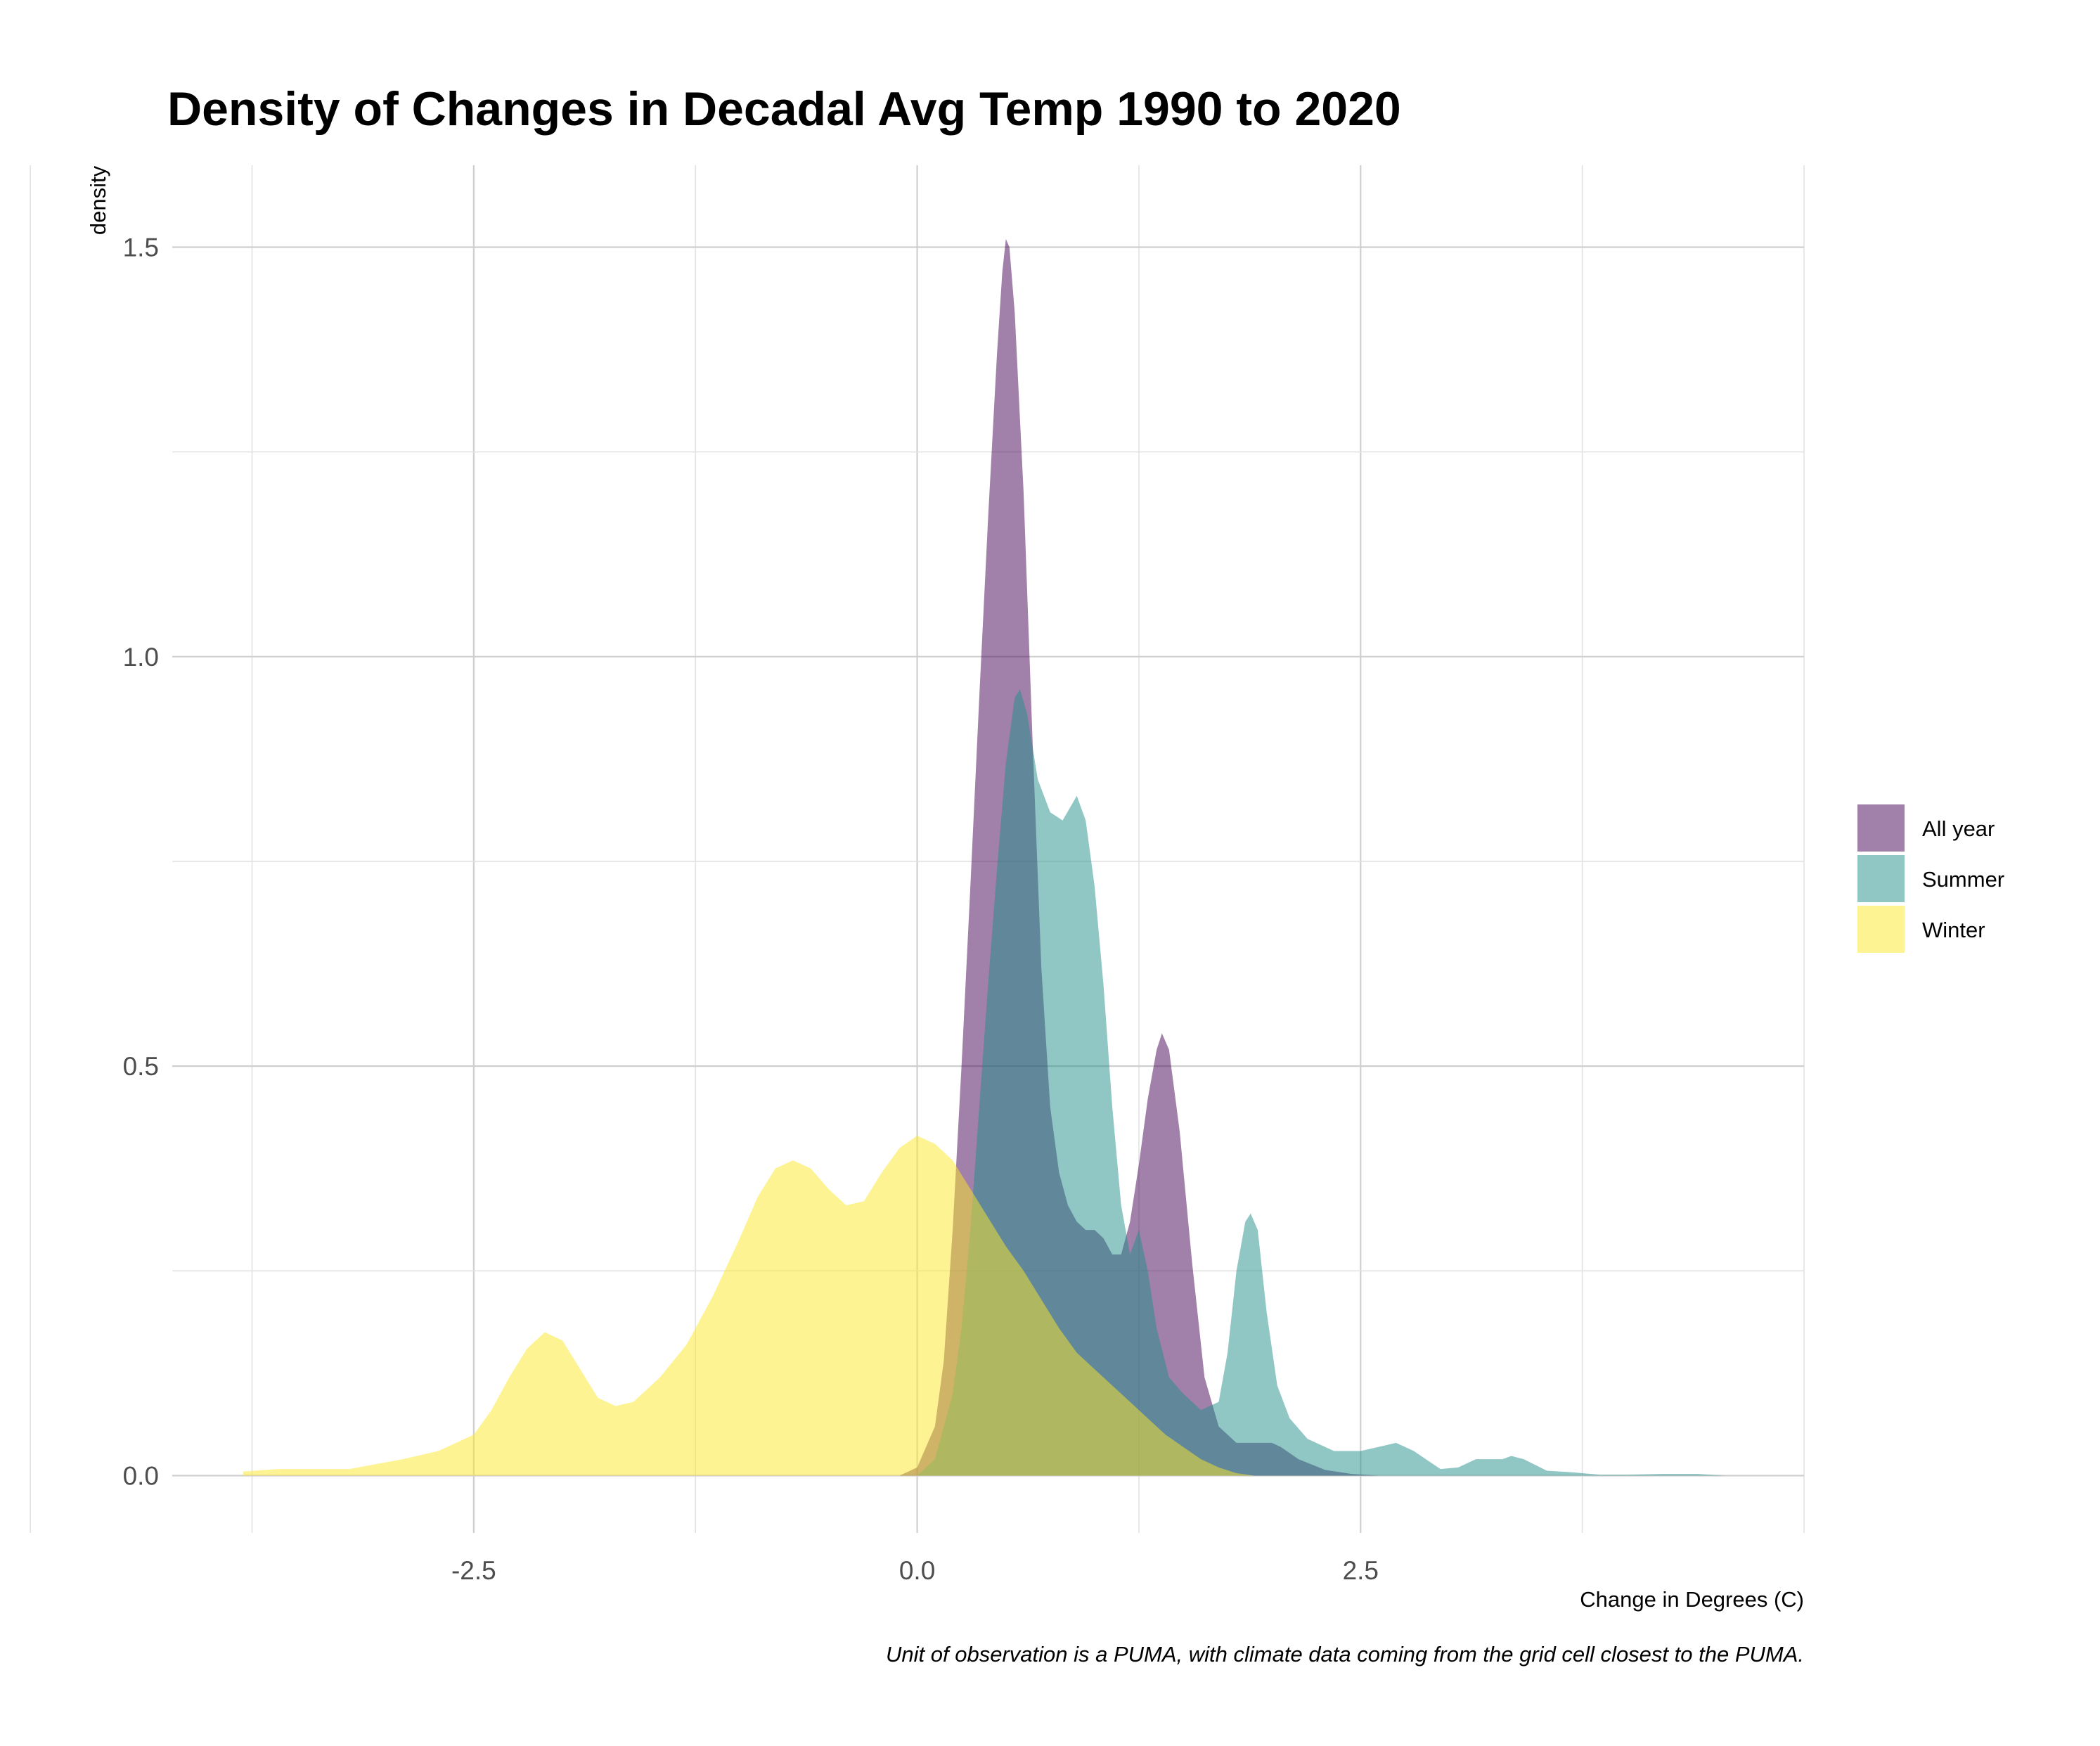 The width and height of the screenshot is (2100, 1746). Describe the element at coordinates (141, 1476) in the screenshot. I see `y-tick-label: 0.0` at that location.